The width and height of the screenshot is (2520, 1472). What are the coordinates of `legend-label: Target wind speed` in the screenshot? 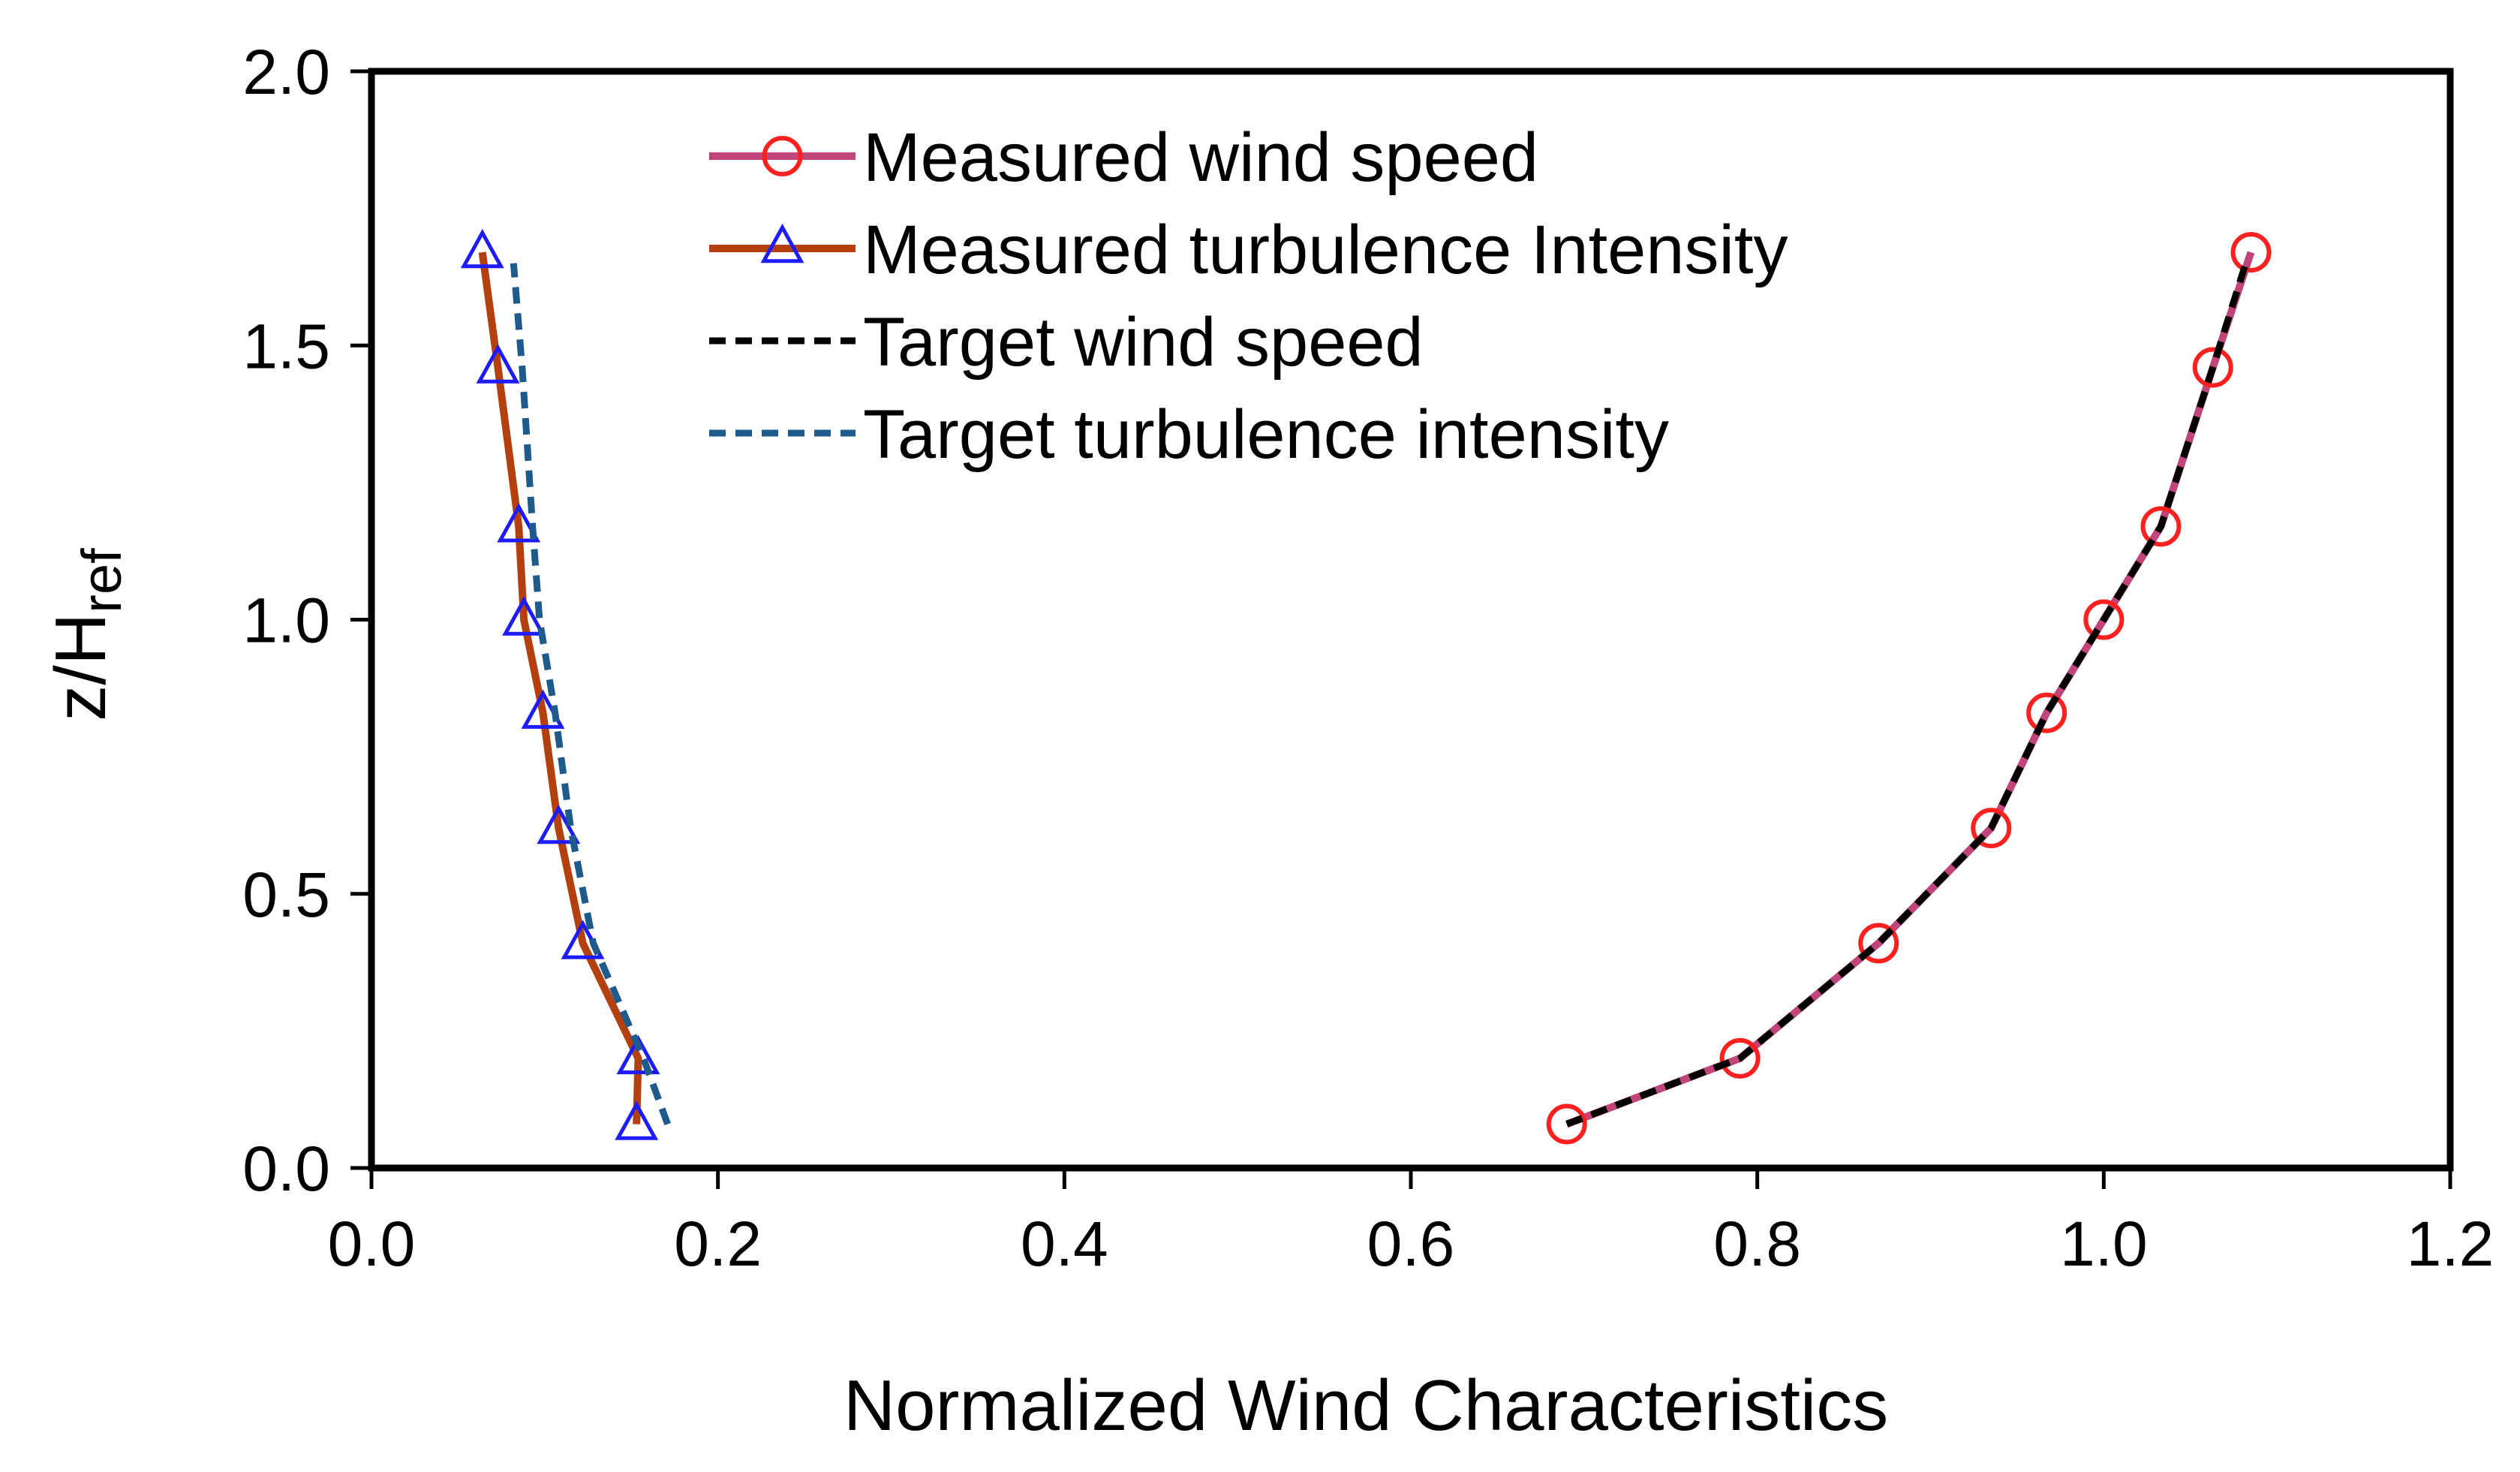 It's located at (1143, 342).